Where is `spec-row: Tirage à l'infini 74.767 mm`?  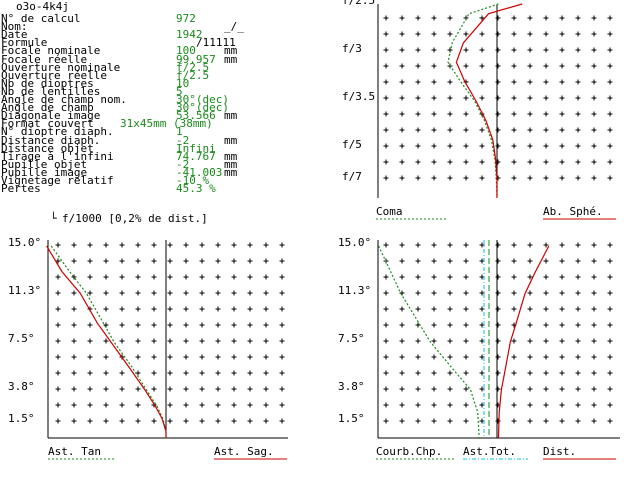 spec-row: Tirage à l'infini 74.767 mm is located at coordinates (150, 156).